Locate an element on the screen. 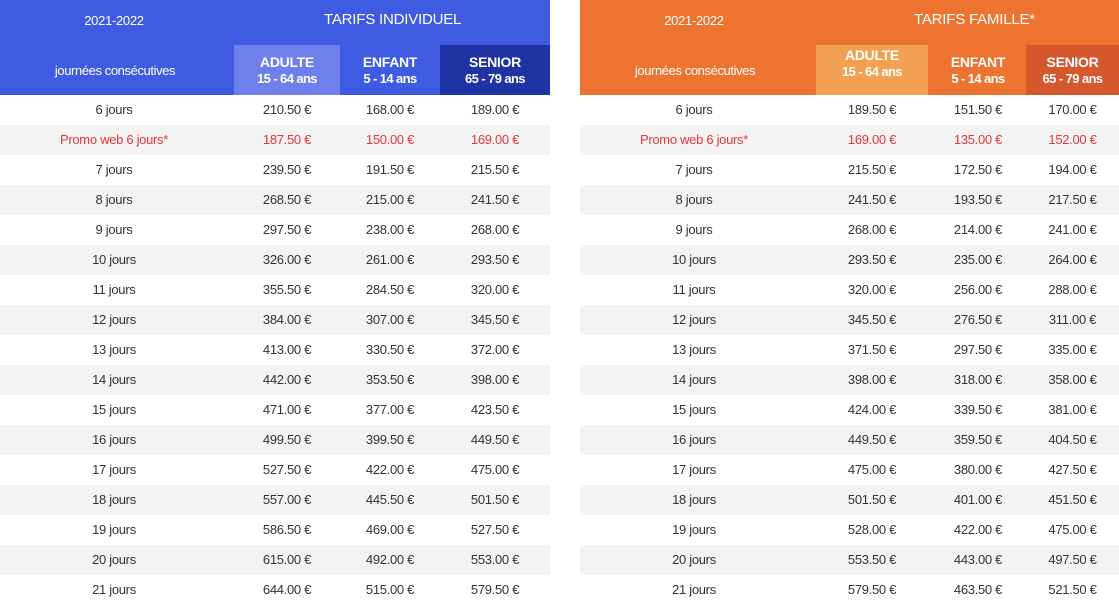 The width and height of the screenshot is (1119, 614). child-price: 443.00 € is located at coordinates (978, 559).